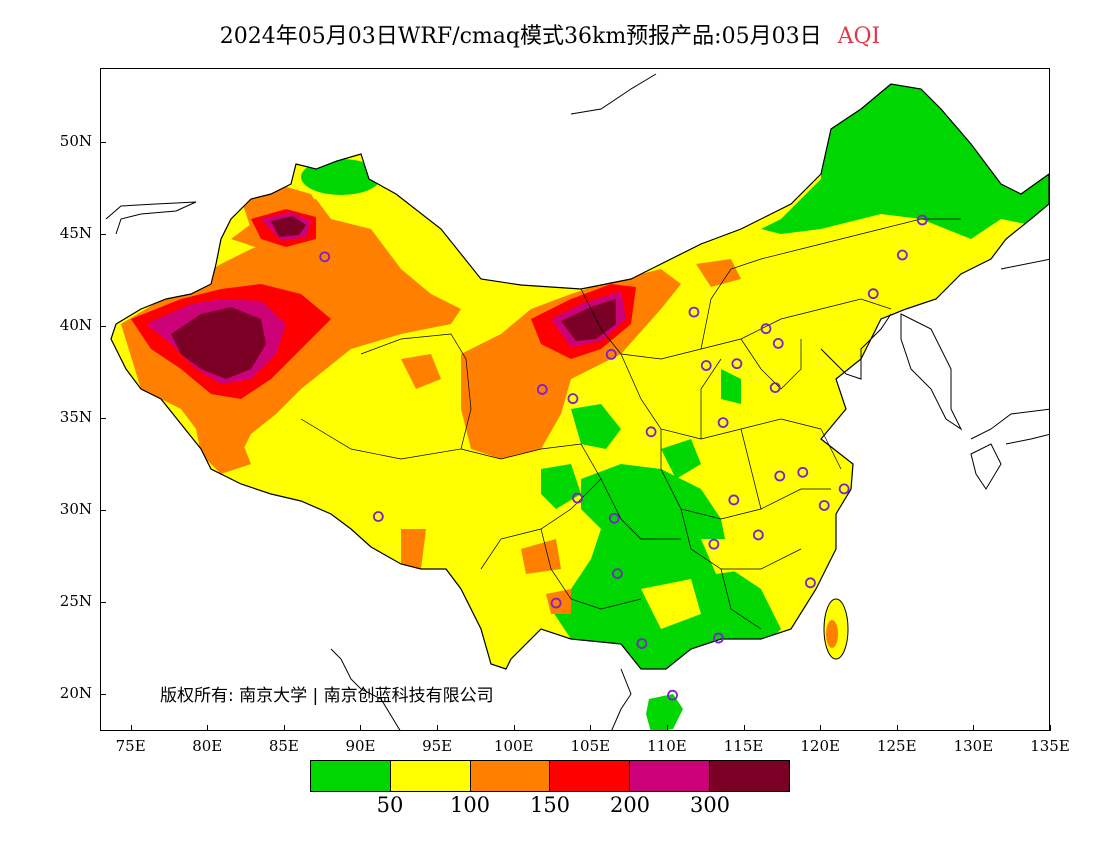  What do you see at coordinates (75, 416) in the screenshot?
I see `lat-tick-label: 35N` at bounding box center [75, 416].